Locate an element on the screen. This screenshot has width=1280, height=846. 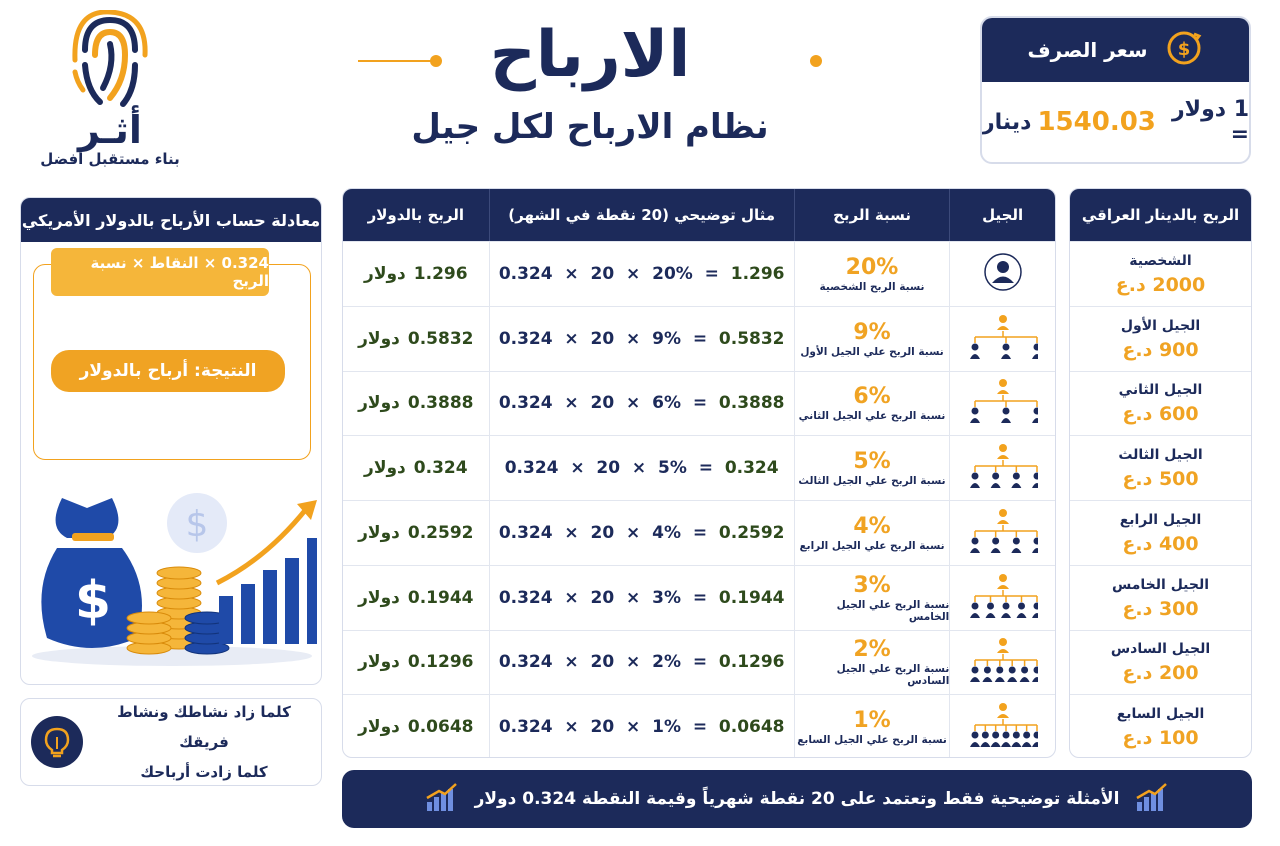
example-cell: 0.324 × 20 × 9% = 0.5832 is located at coordinates (641, 338).